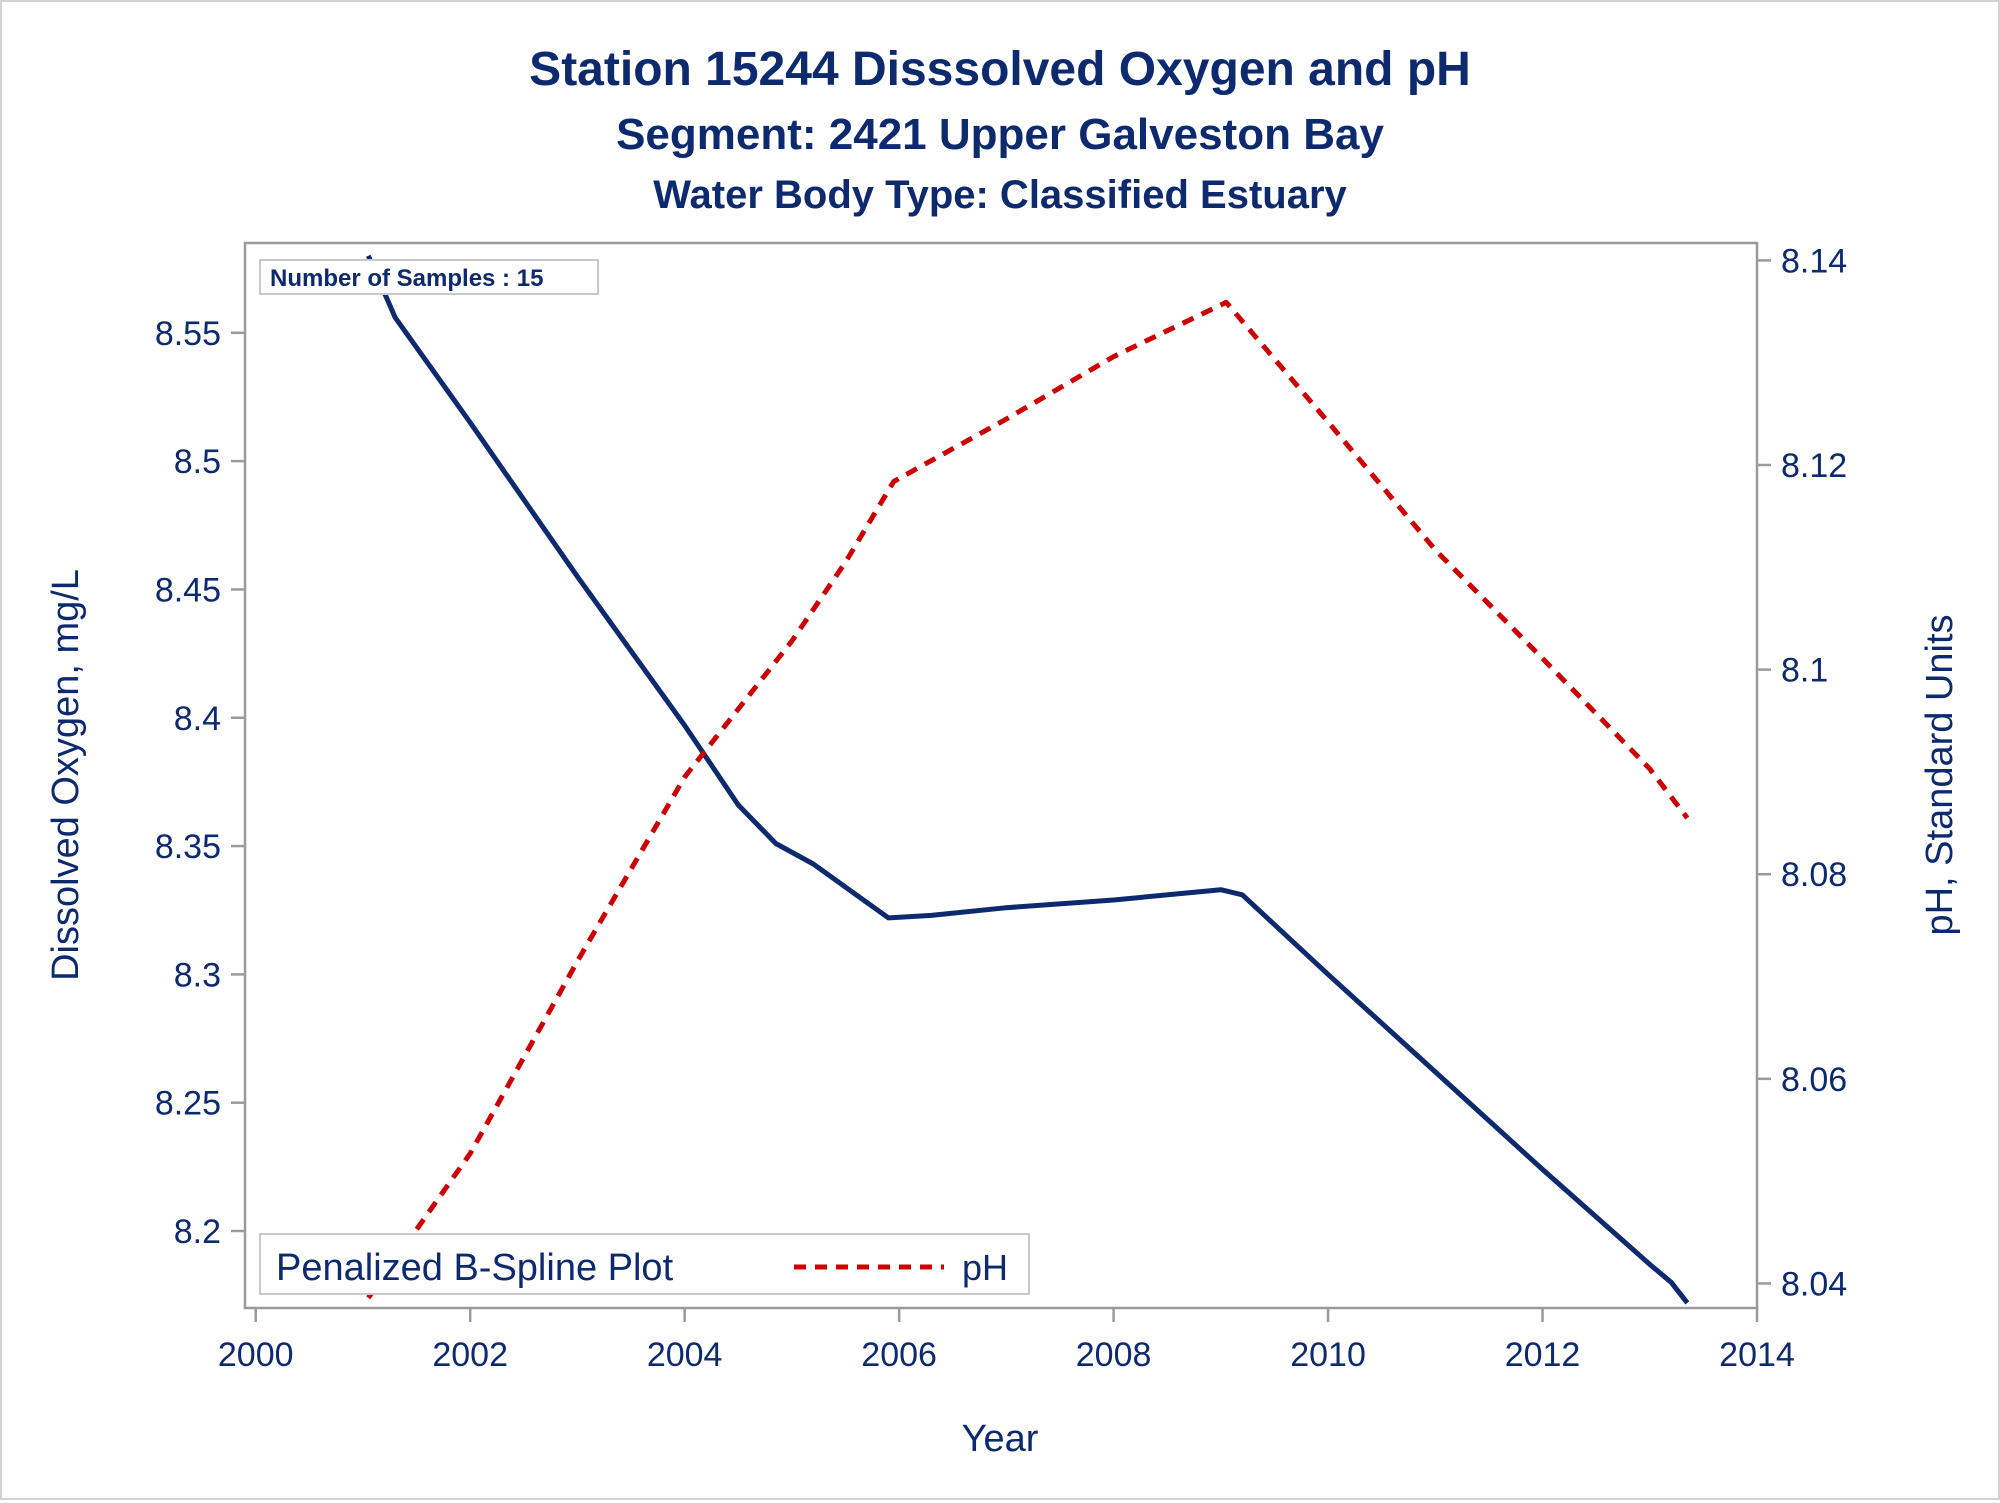  What do you see at coordinates (188, 590) in the screenshot?
I see `y-left-tick-label: 8.45` at bounding box center [188, 590].